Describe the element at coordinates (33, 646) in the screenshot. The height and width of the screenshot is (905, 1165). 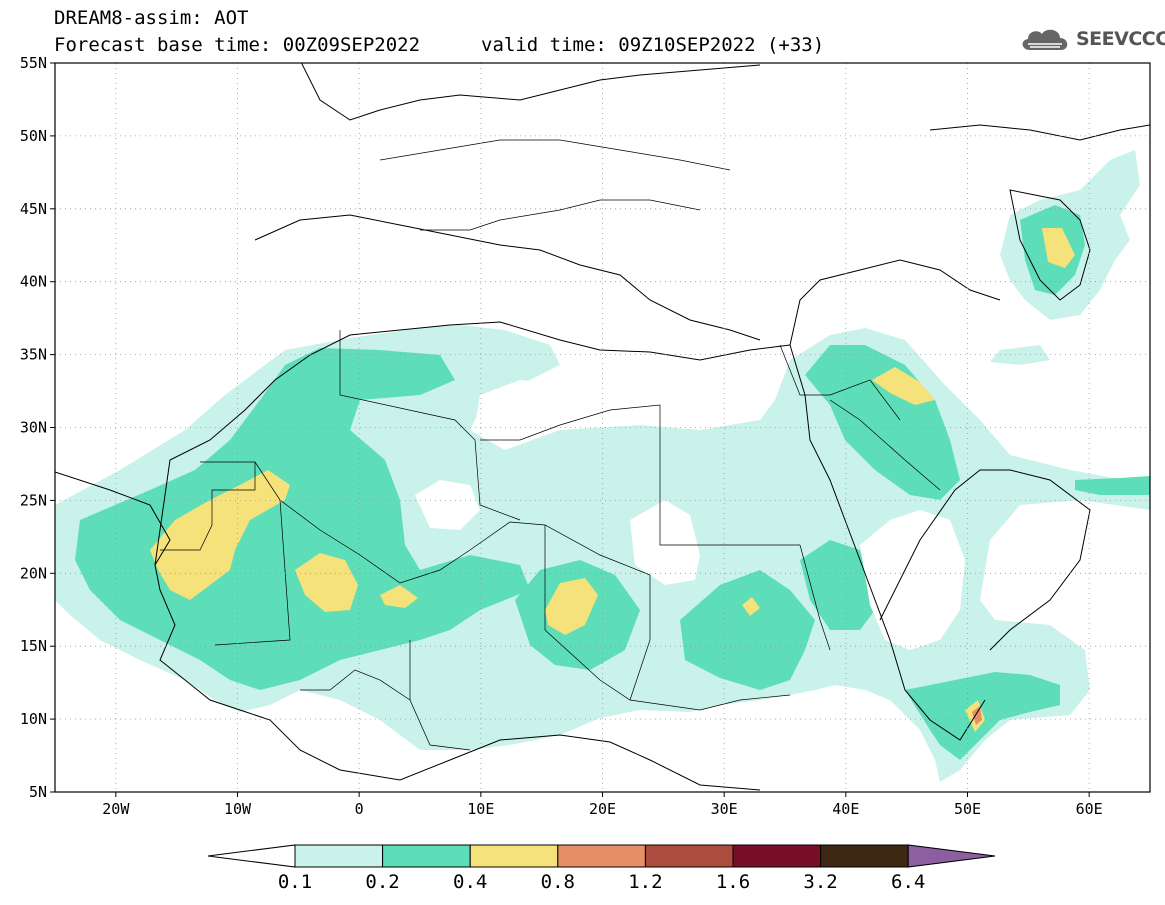
I see `lat-label: 15N` at that location.